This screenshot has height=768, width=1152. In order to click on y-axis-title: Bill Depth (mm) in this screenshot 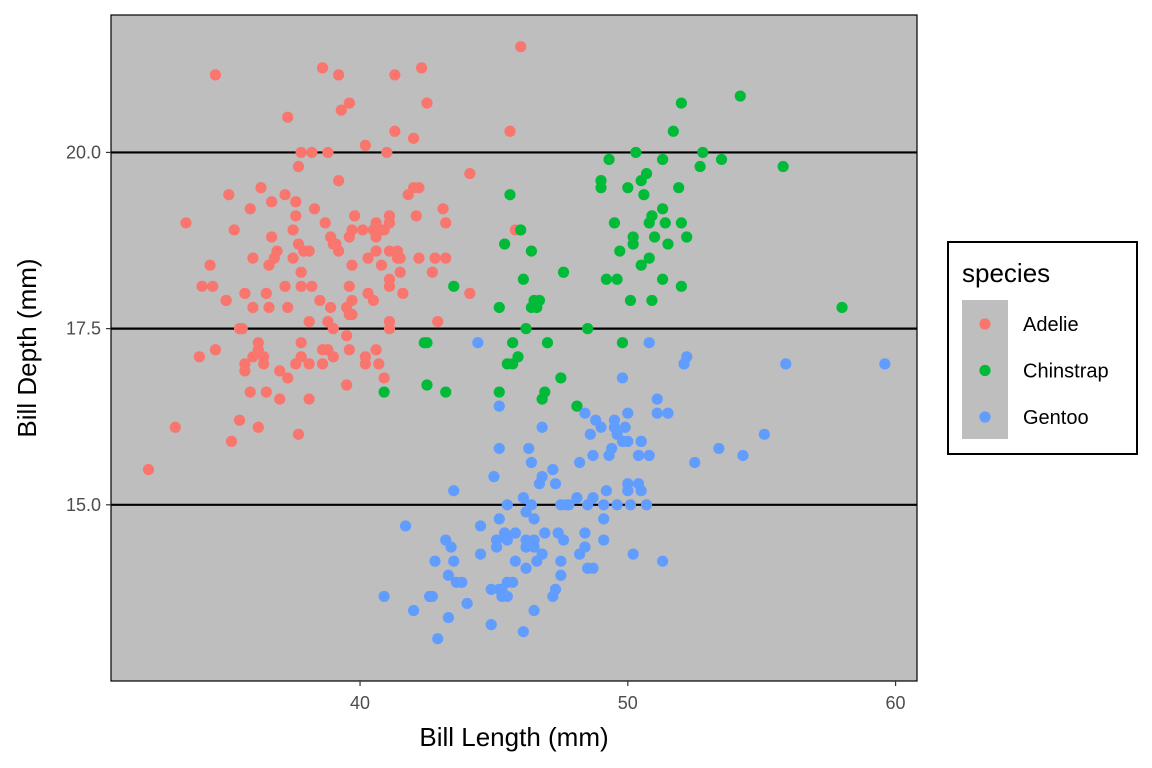, I will do `click(27, 347)`.